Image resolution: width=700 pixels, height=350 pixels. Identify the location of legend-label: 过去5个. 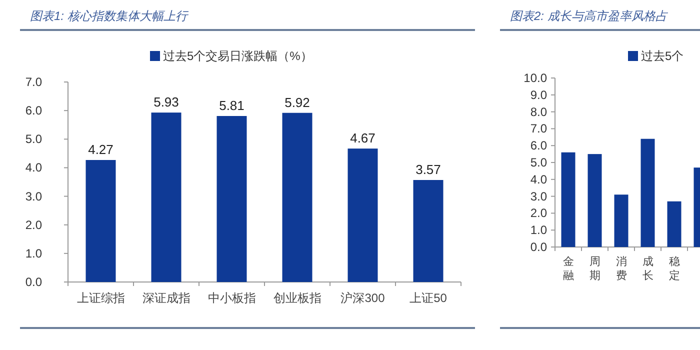
(662, 56).